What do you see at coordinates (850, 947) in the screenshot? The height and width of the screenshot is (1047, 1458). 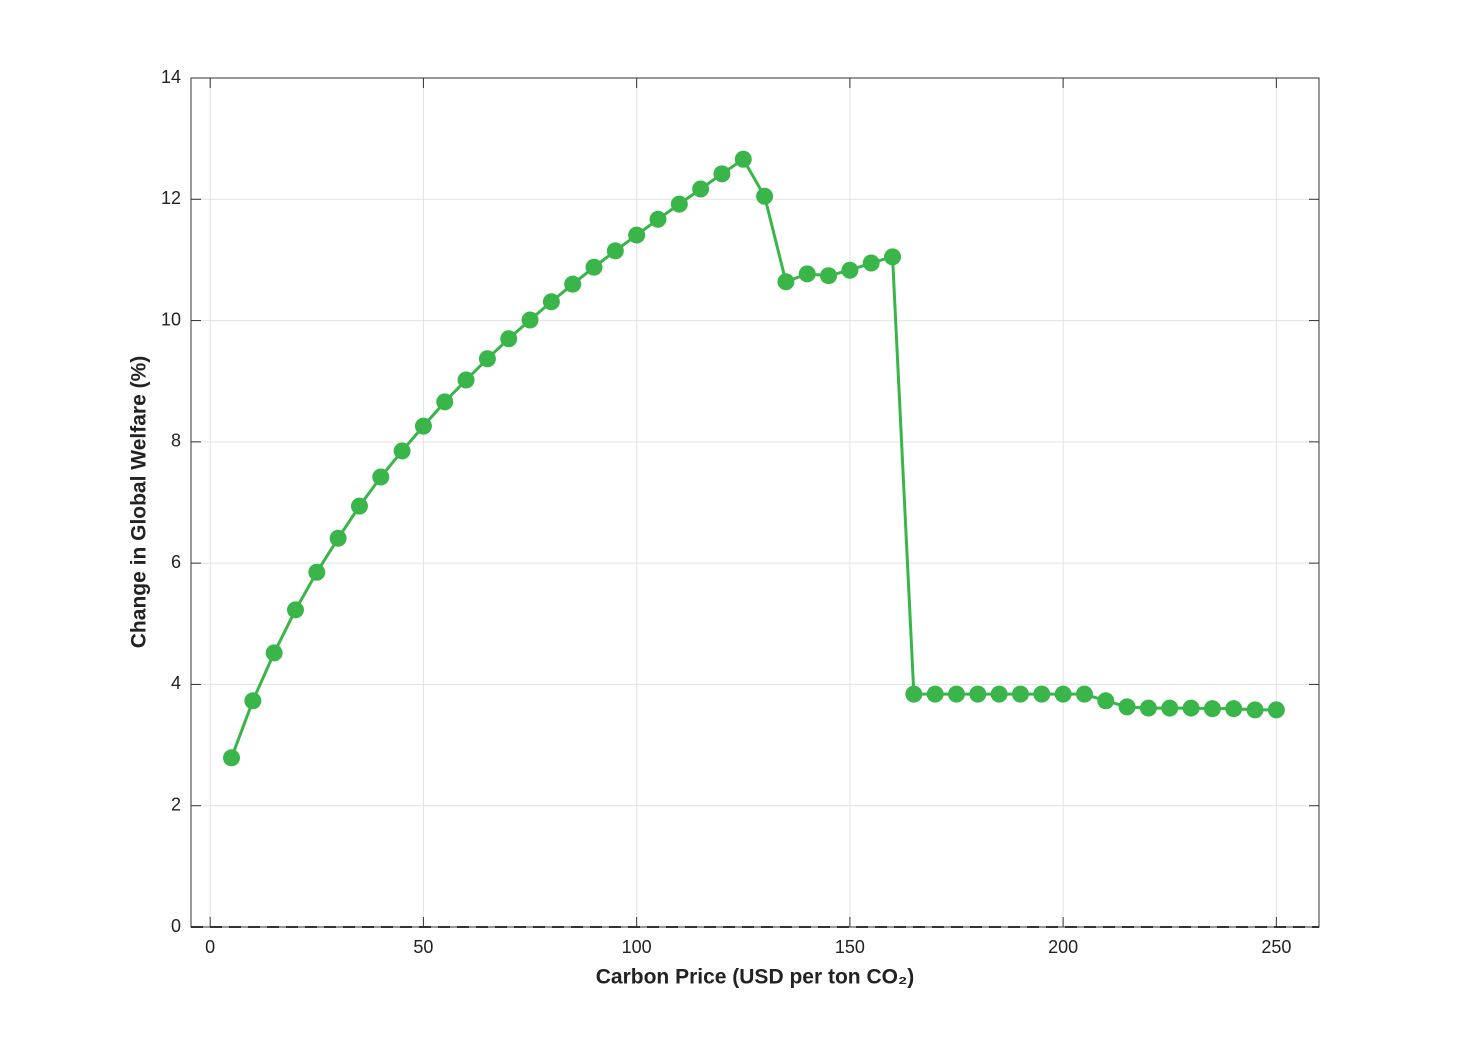 I see `x-tick-label: 150` at bounding box center [850, 947].